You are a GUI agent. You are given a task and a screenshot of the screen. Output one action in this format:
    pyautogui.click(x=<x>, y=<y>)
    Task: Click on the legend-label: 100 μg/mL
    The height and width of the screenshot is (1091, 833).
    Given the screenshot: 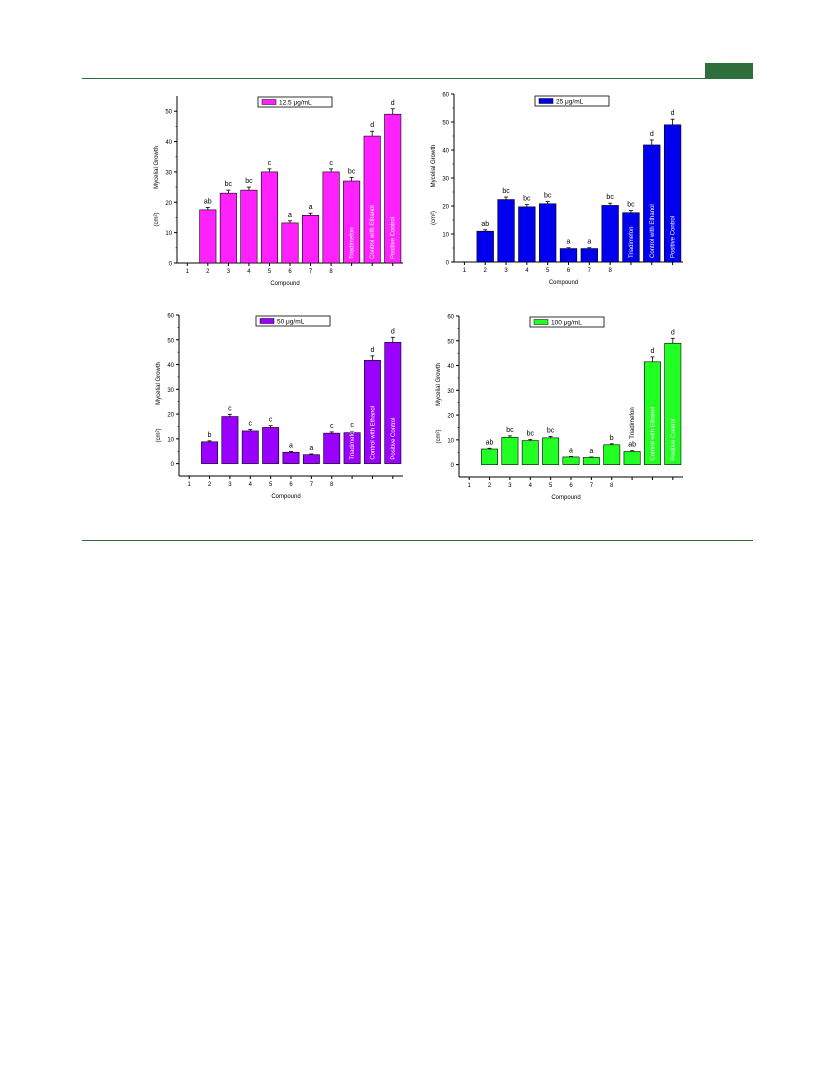 What is the action you would take?
    pyautogui.click(x=566, y=323)
    